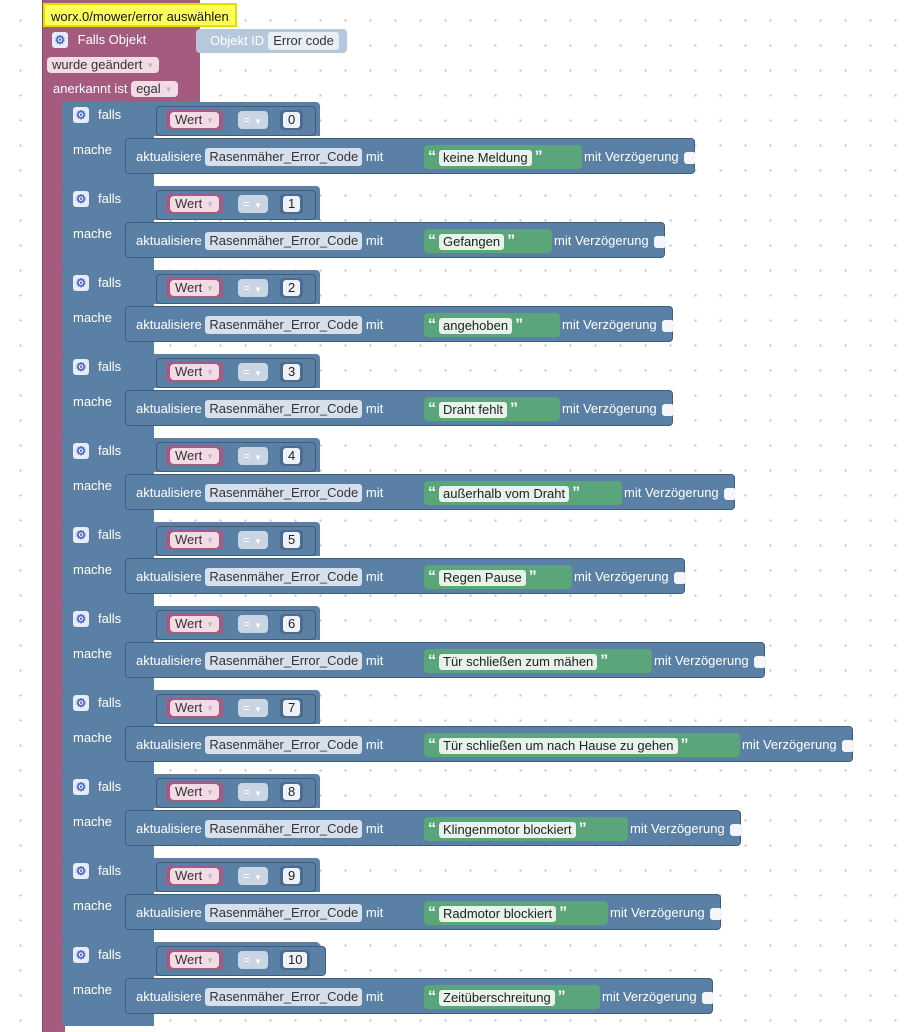 Image resolution: width=916 pixels, height=1032 pixels. Describe the element at coordinates (295, 960) in the screenshot. I see `number-block: 10` at that location.